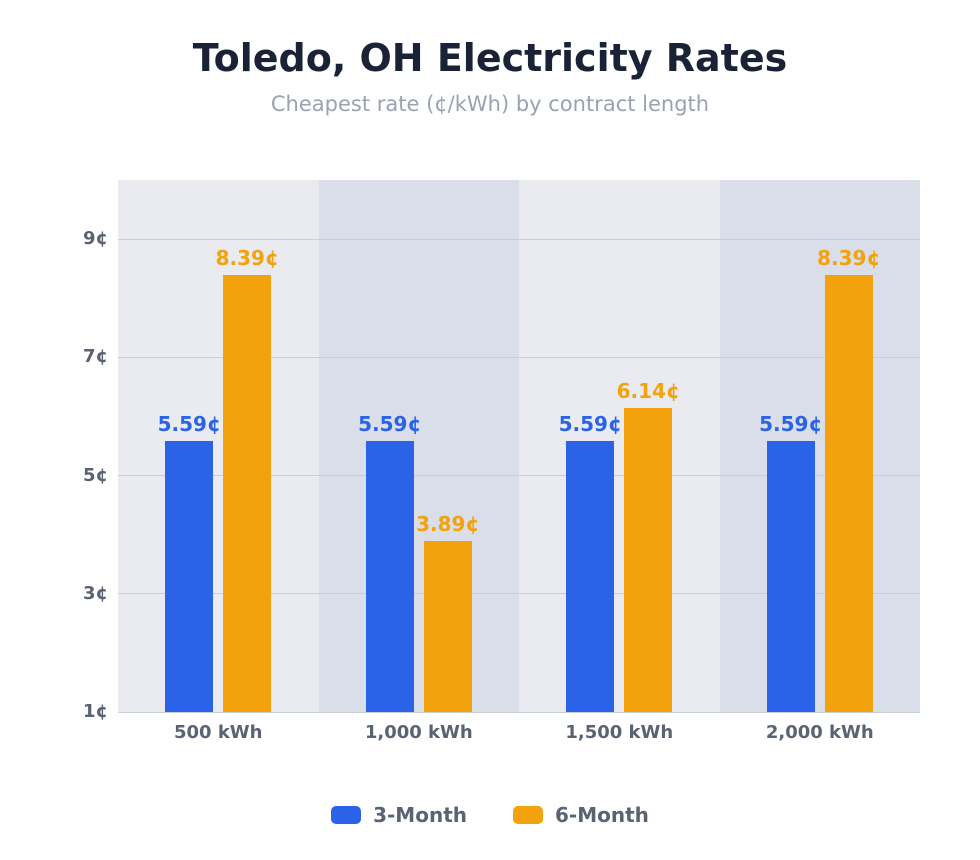  I want to click on bar-6-month-1-000-kwh, so click(447, 626).